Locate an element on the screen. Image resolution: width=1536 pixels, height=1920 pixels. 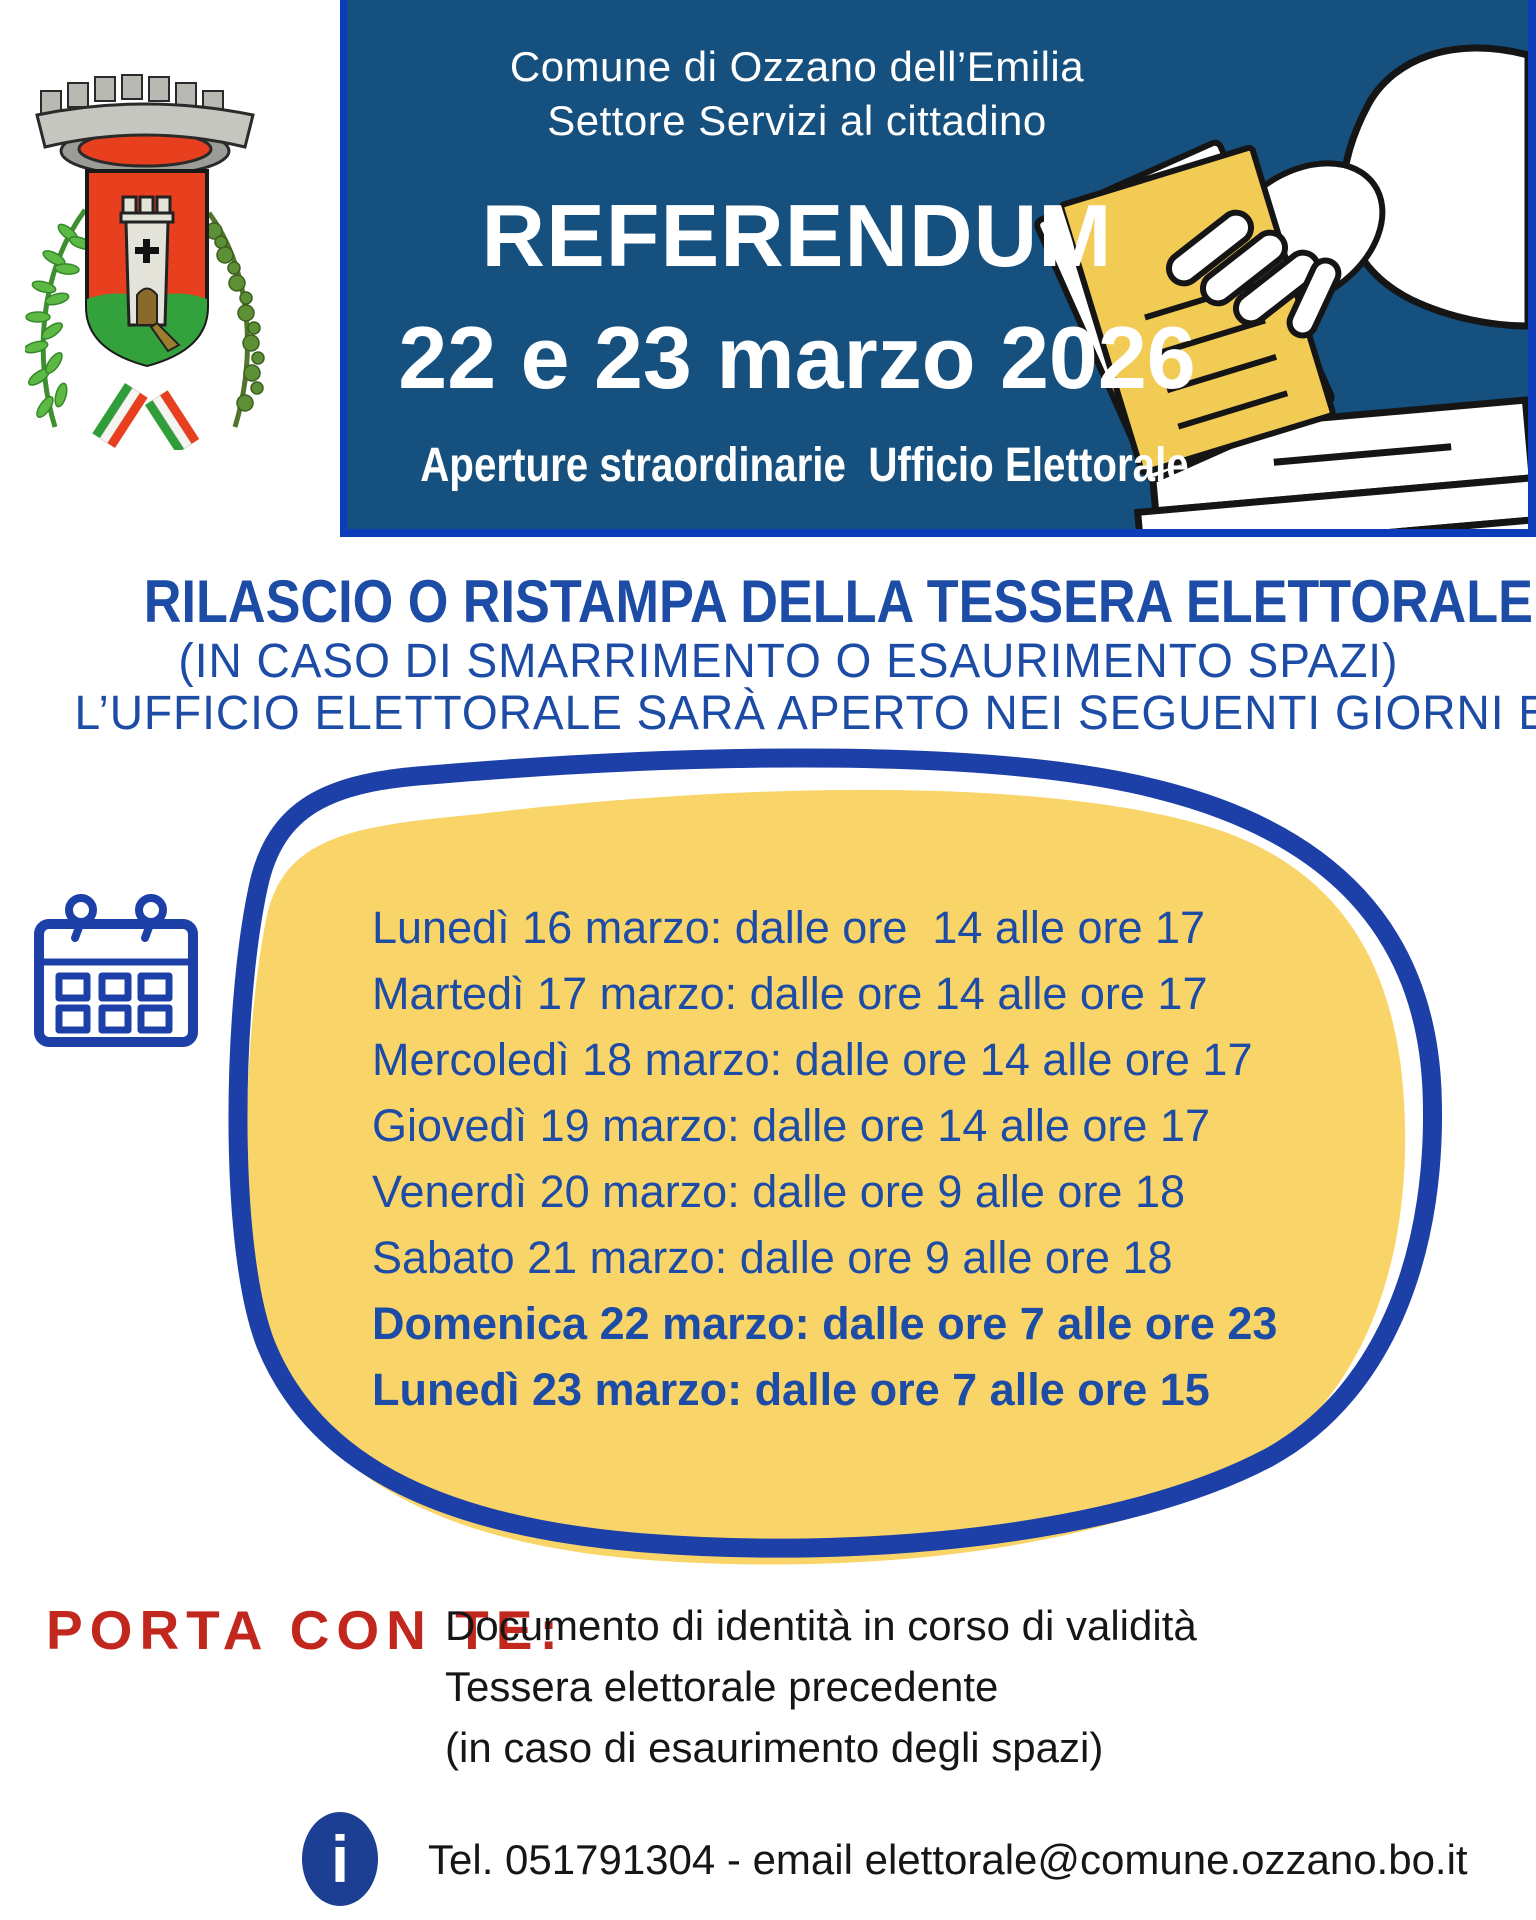
coat-of-arms-icon is located at coordinates (145, 262).